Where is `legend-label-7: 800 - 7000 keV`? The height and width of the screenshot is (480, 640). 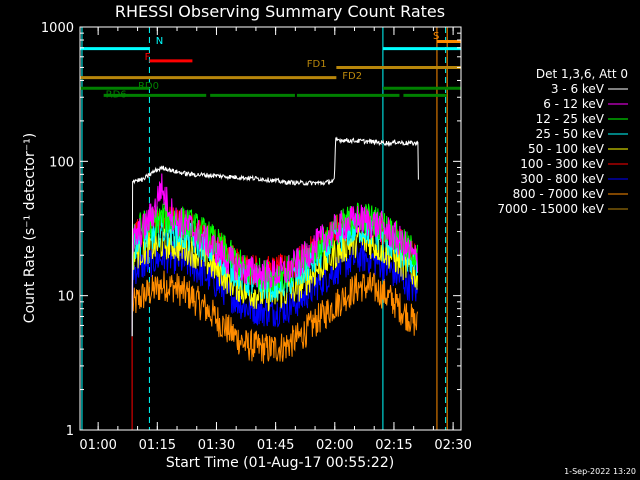
legend-label-7: 800 - 7000 keV is located at coordinates (559, 194).